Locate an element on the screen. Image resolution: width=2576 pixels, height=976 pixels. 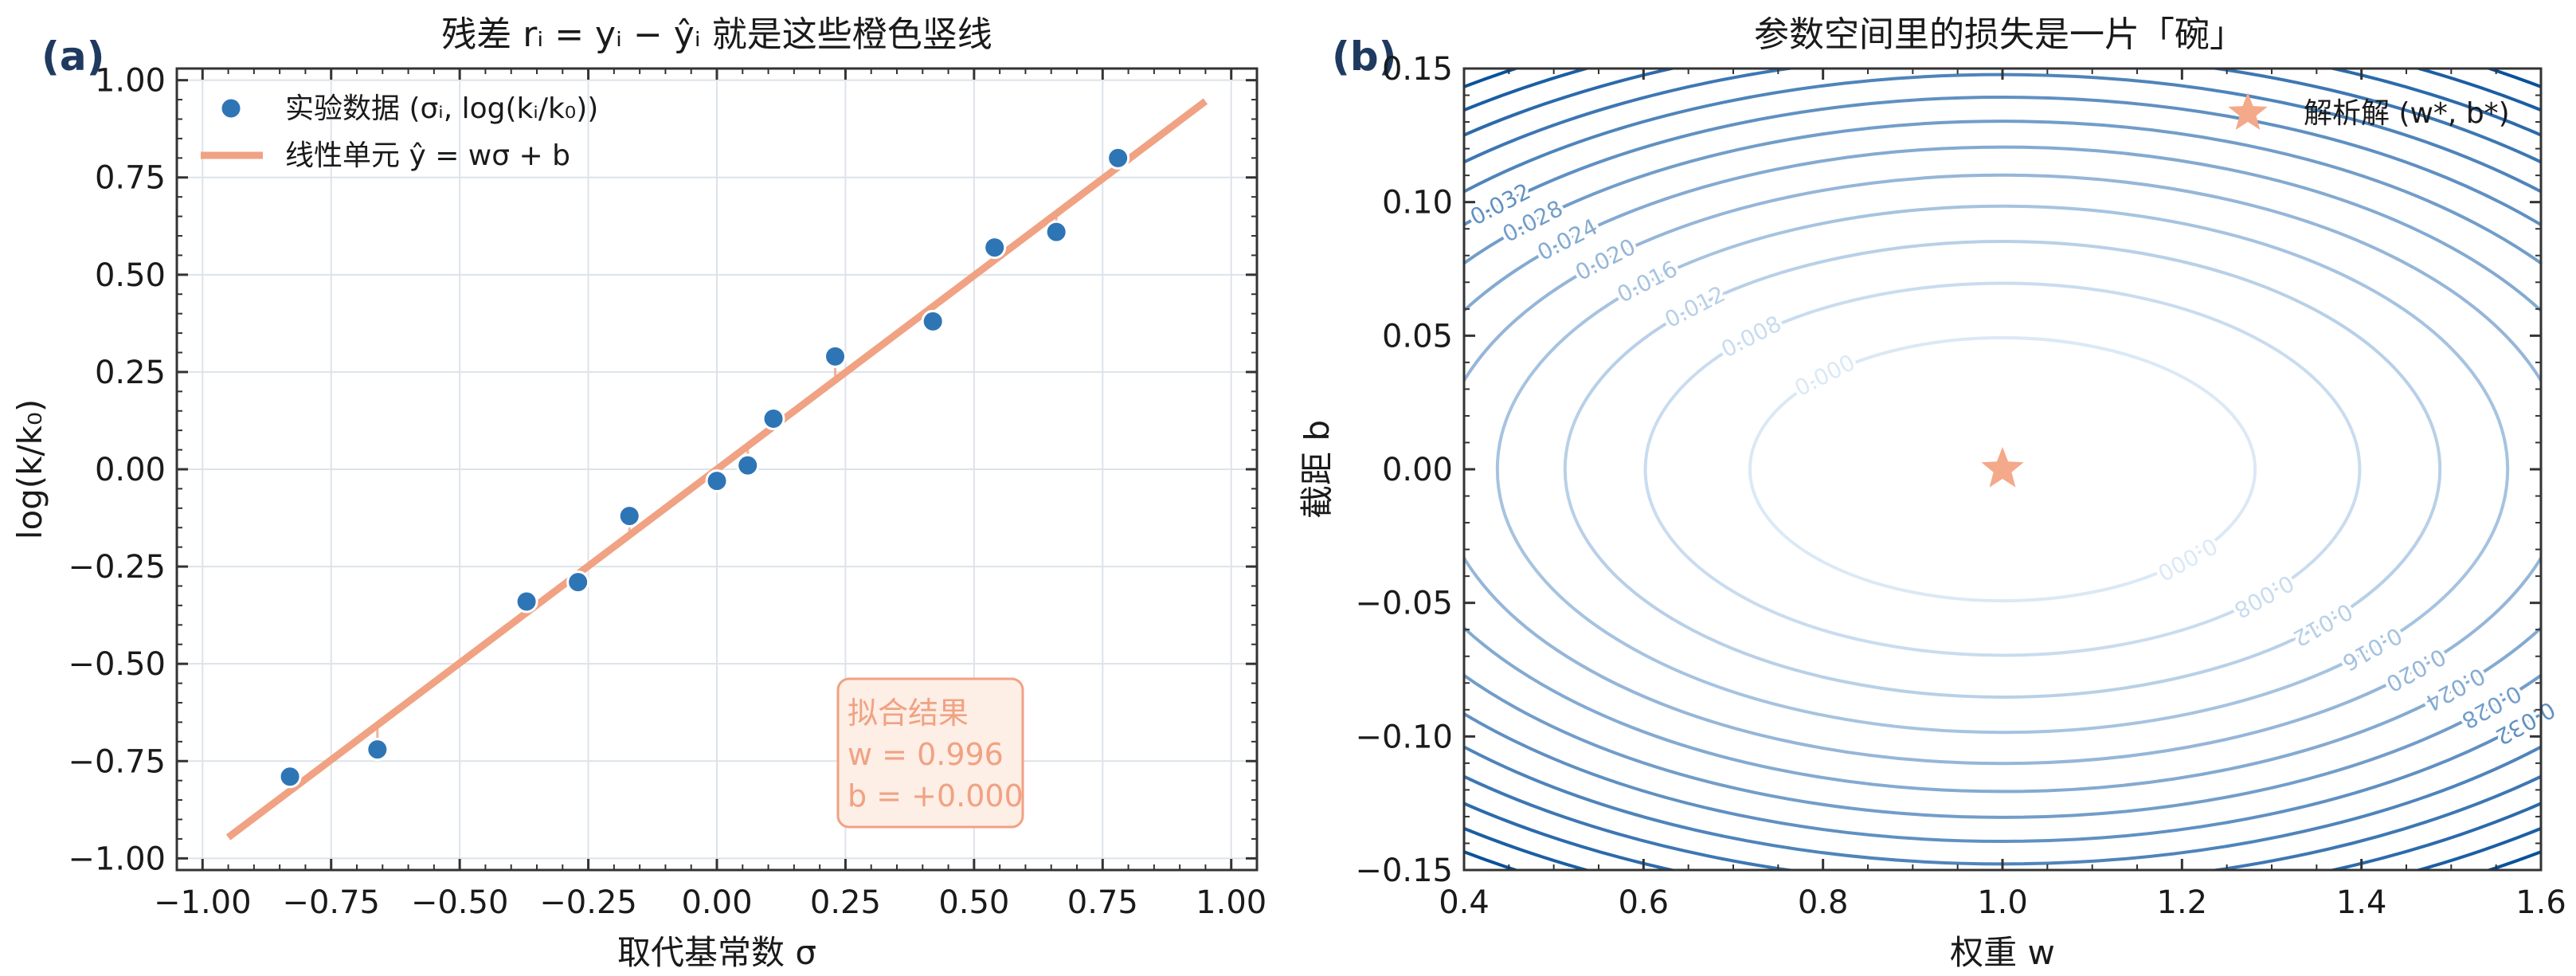
legend-line-label: 线性单元 ŷ = wσ + b is located at coordinates (427, 156).